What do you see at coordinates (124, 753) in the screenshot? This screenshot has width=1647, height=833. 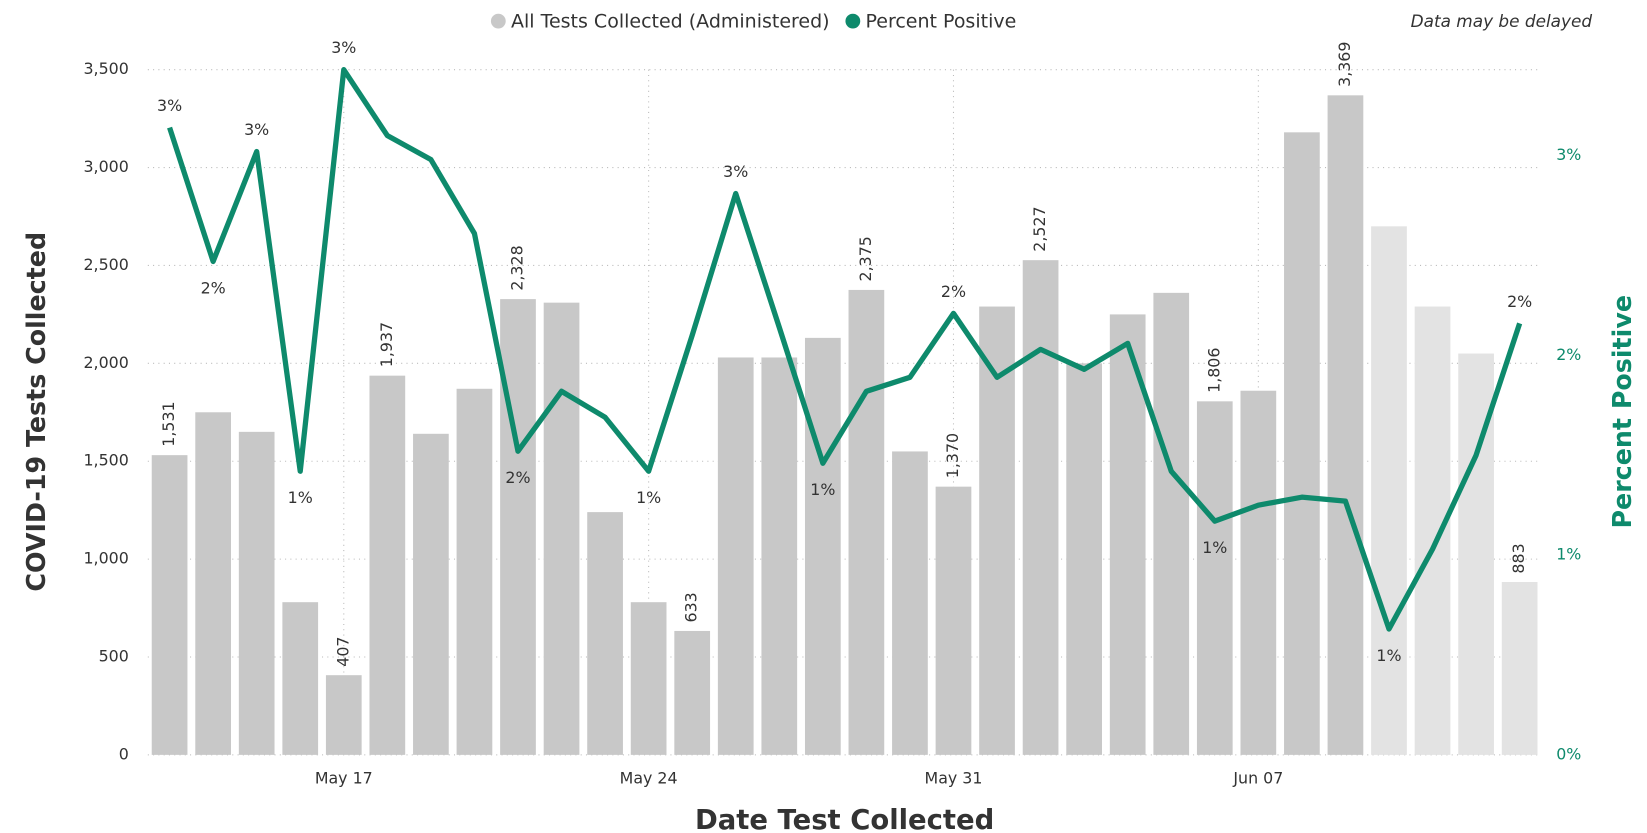 I see `y-tick-label: 0` at bounding box center [124, 753].